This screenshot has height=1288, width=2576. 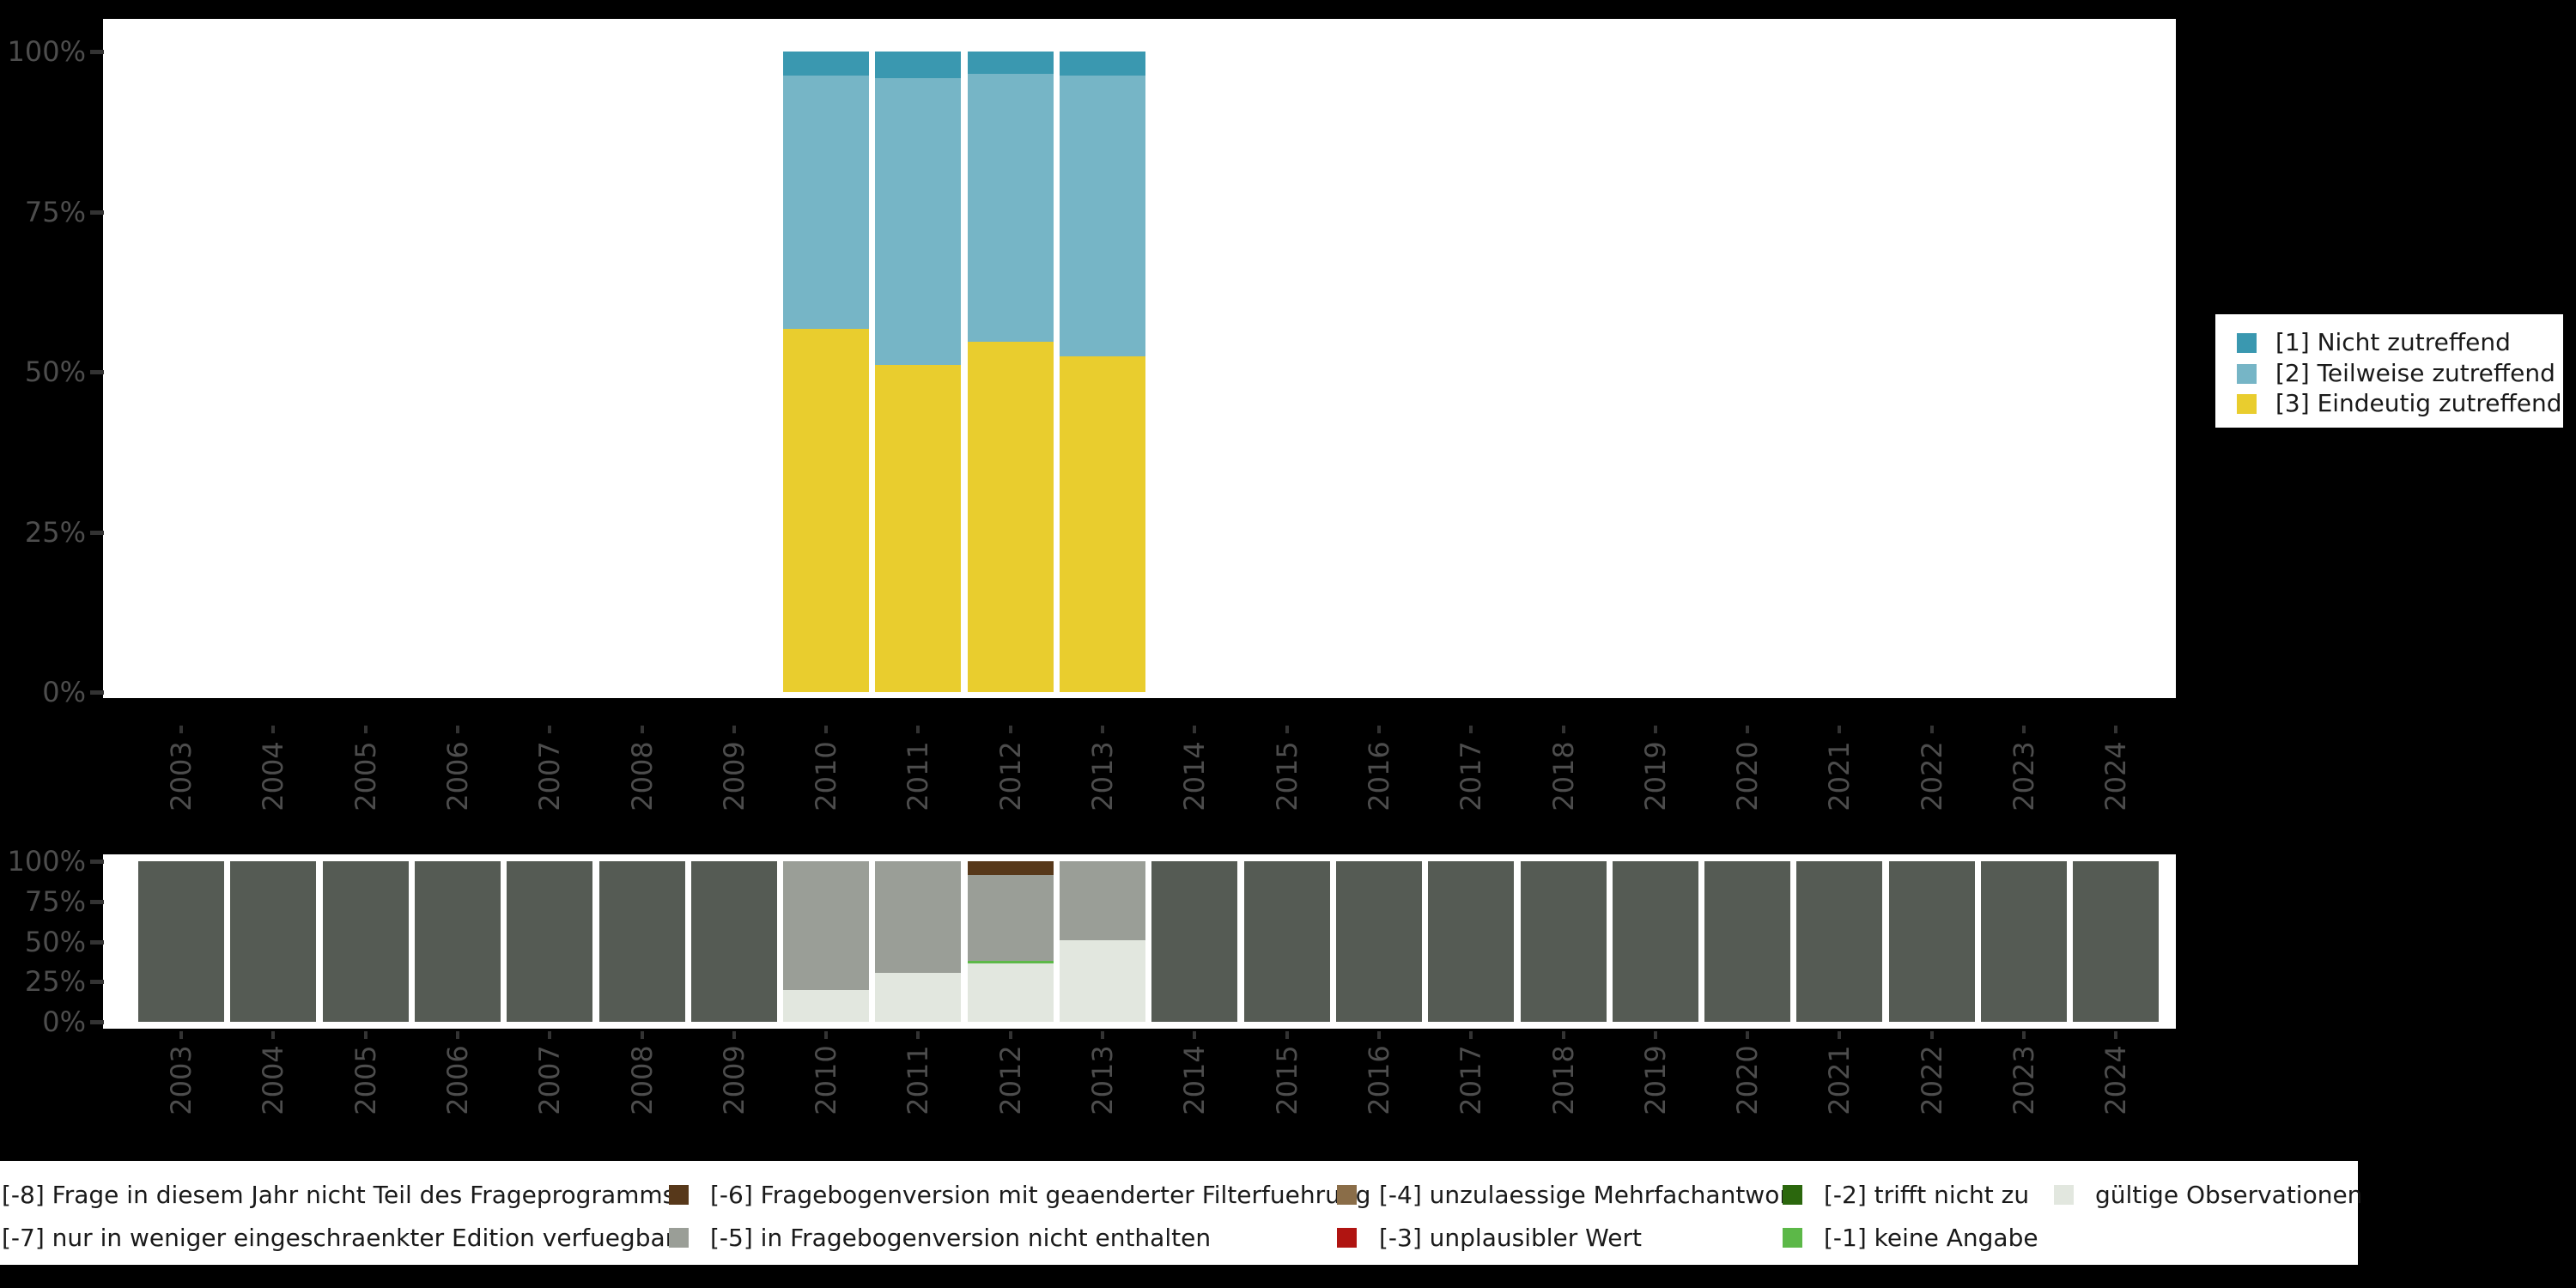 I want to click on year-label: 2019, so click(x=1655, y=776).